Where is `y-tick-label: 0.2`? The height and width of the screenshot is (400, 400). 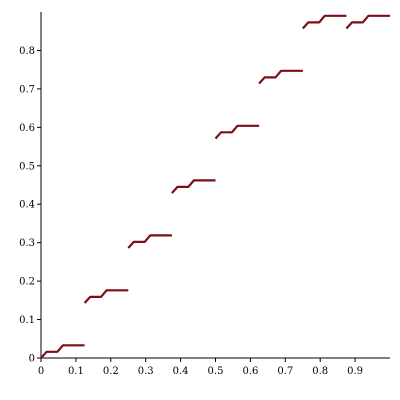
y-tick-label: 0.2 is located at coordinates (27, 282).